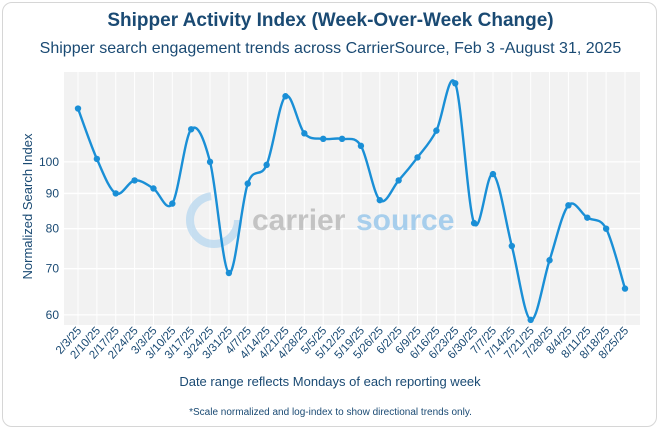  I want to click on watermark-text-source: source, so click(405, 220).